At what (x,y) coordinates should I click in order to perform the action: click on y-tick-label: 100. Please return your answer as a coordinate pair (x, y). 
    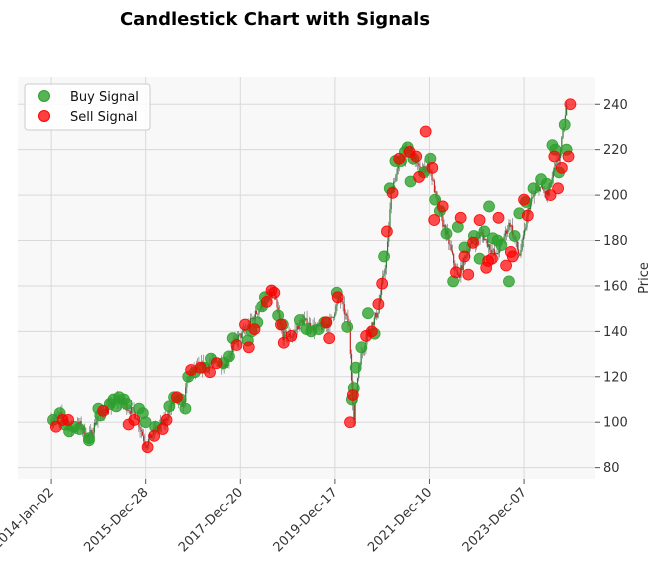
    Looking at the image, I should click on (615, 423).